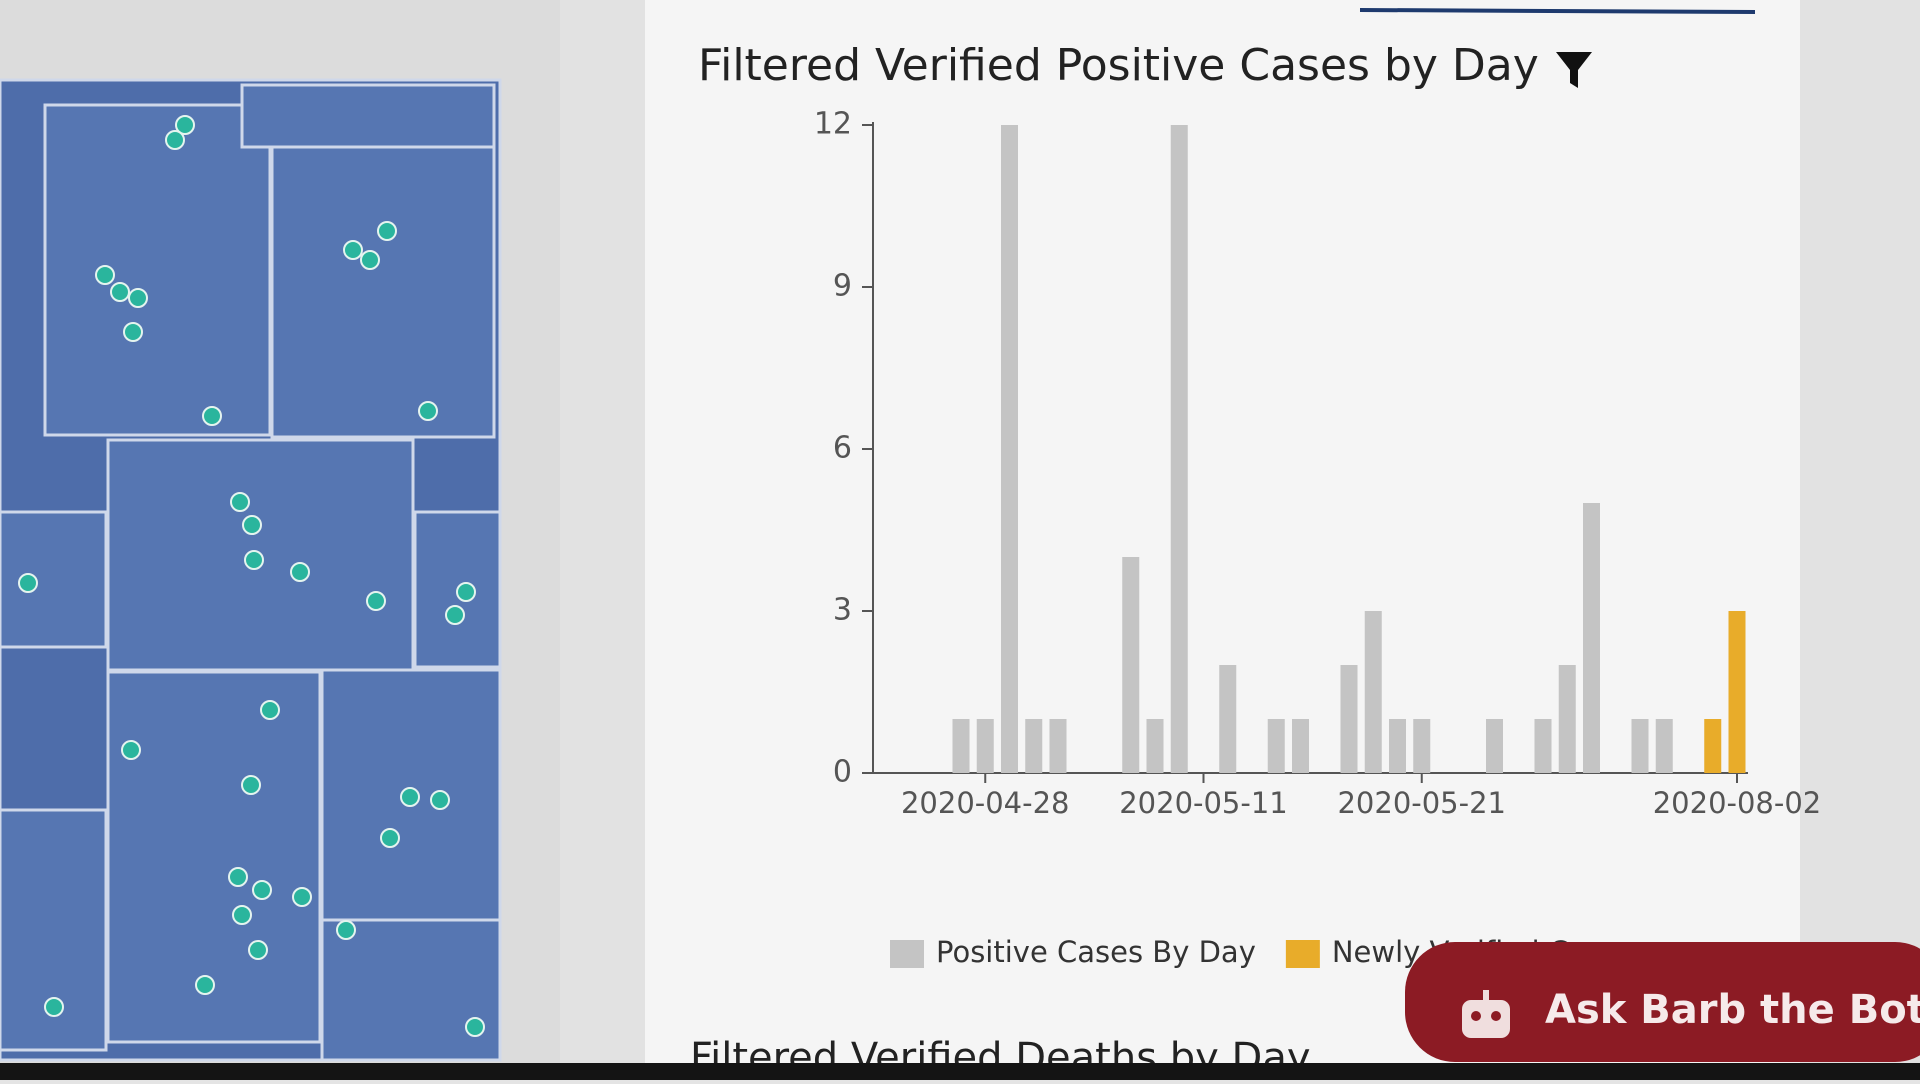 This screenshot has width=1920, height=1084. Describe the element at coordinates (1737, 803) in the screenshot. I see `x-tick-label: 2020-08-02` at that location.